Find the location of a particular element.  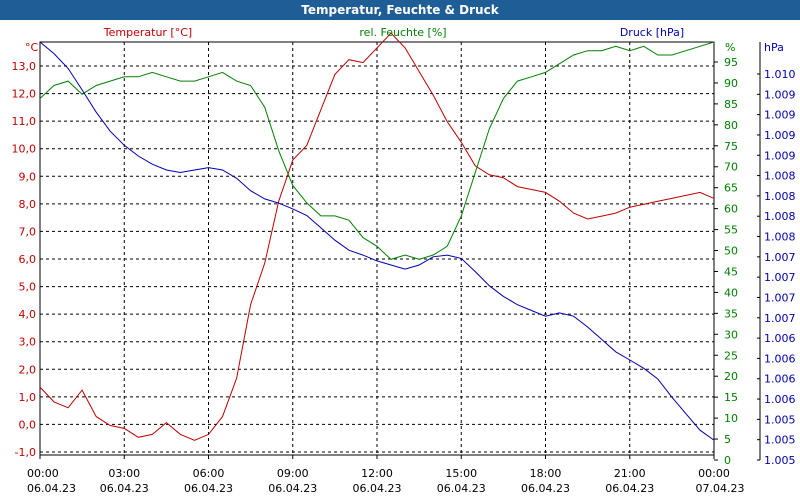

temperature-tick-label: 0,0 is located at coordinates (28, 424).